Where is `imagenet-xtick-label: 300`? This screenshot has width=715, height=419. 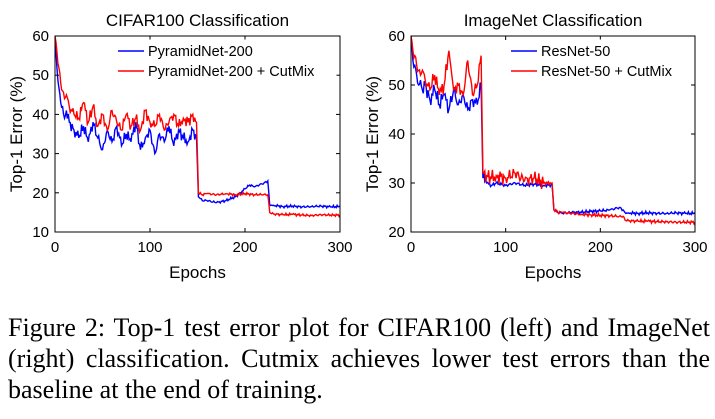
imagenet-xtick-label: 300 is located at coordinates (694, 247).